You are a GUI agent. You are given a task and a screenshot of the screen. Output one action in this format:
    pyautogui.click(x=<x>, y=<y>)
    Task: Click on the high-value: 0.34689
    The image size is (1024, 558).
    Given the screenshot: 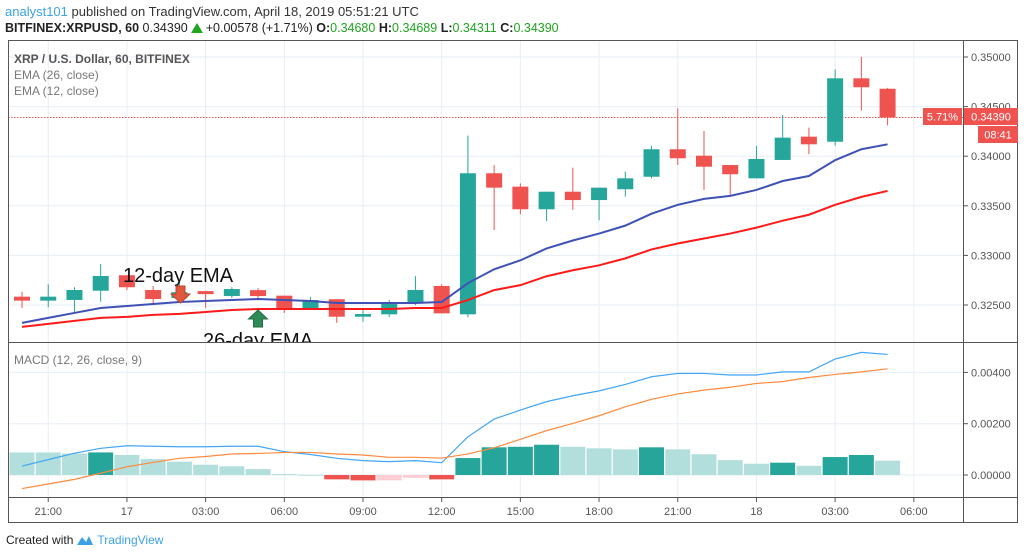 What is the action you would take?
    pyautogui.click(x=415, y=28)
    